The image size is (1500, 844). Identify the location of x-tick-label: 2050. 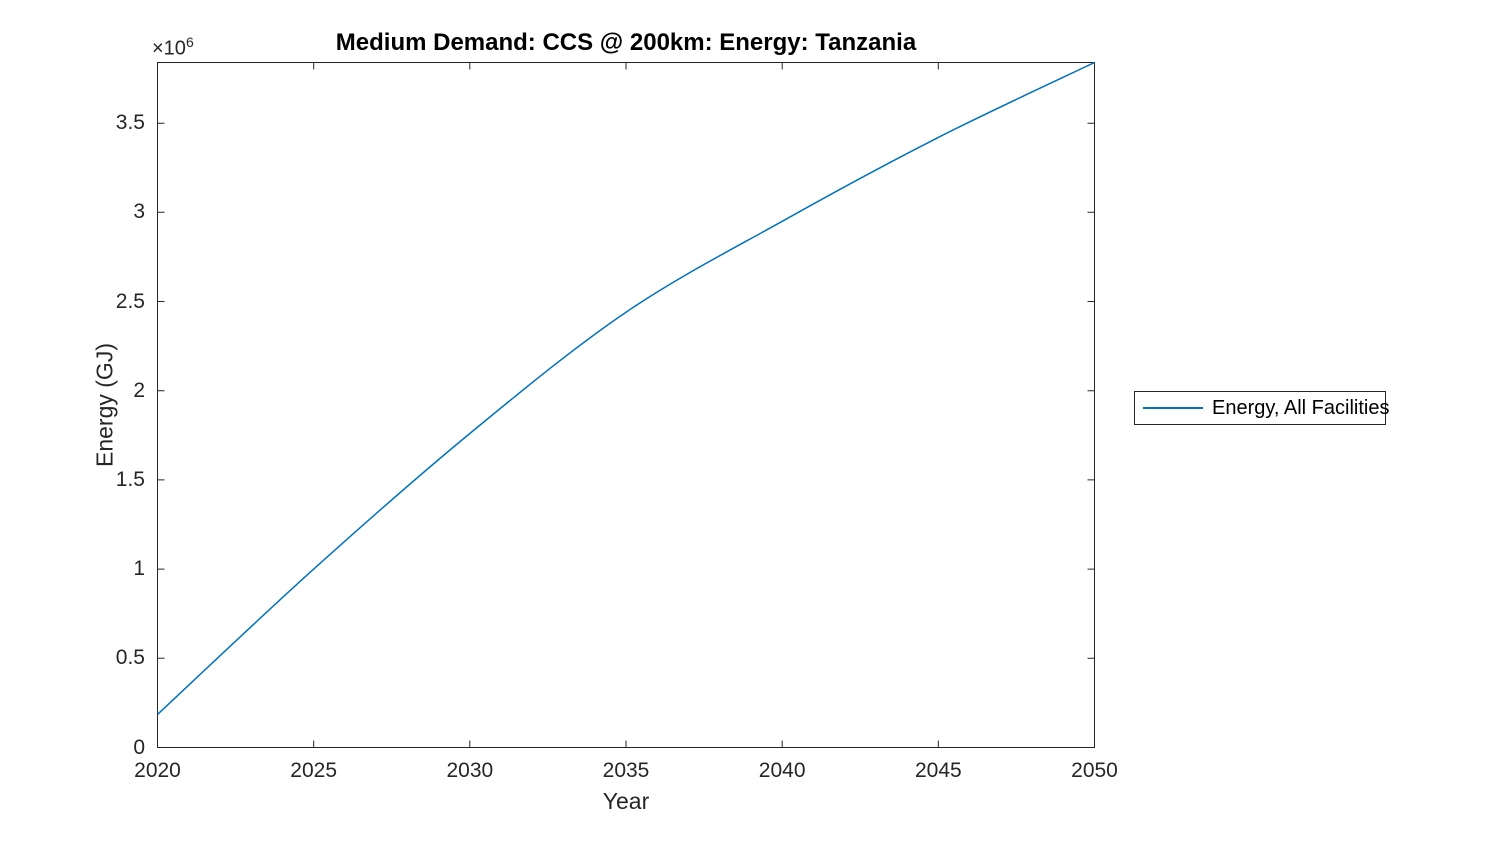
(1094, 770).